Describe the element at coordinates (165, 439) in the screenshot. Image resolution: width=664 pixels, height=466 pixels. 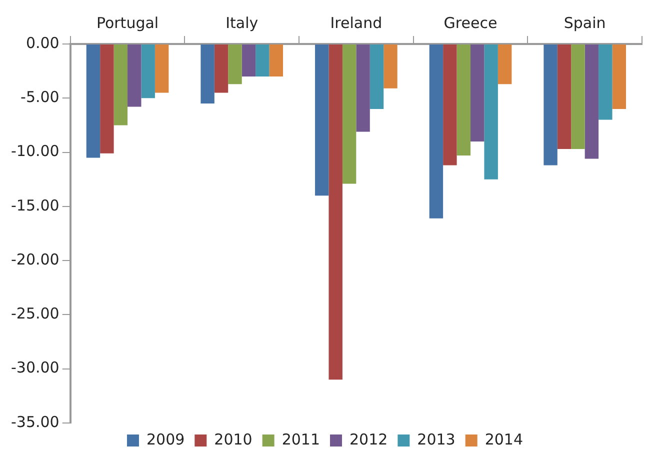
I see `legend-label: 2009` at that location.